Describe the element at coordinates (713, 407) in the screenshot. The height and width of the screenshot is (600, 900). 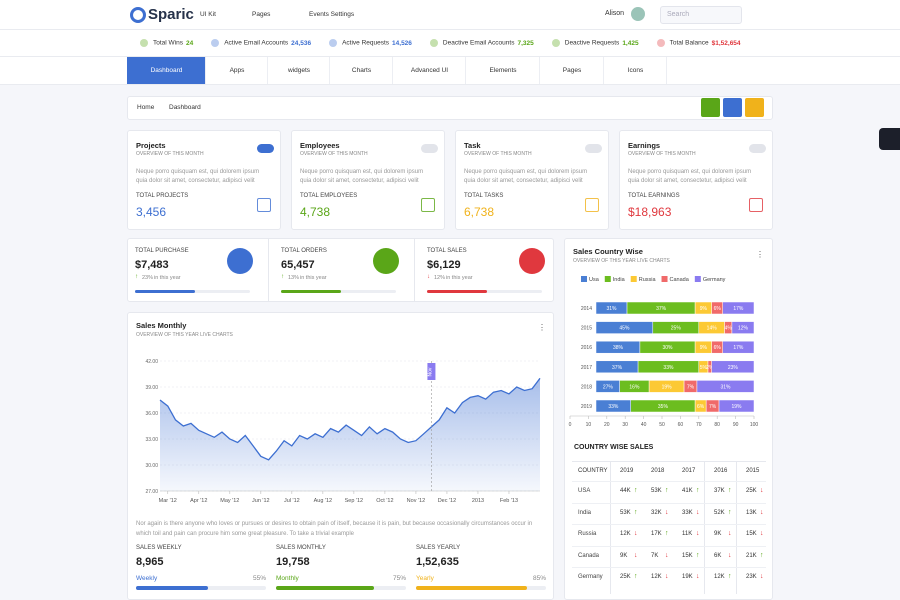
I see `bar-label: 7%` at that location.